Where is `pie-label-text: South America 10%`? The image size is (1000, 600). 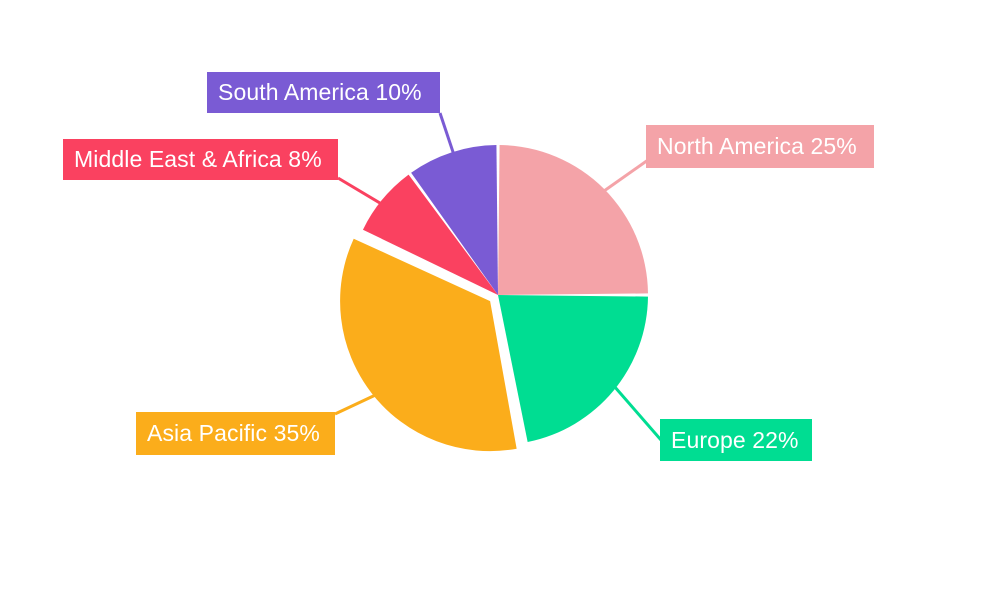 pie-label-text: South America 10% is located at coordinates (320, 92).